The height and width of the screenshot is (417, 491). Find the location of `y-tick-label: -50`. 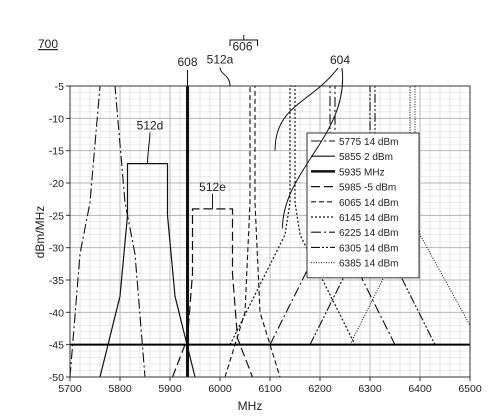

y-tick-label: -50 is located at coordinates (56, 378).